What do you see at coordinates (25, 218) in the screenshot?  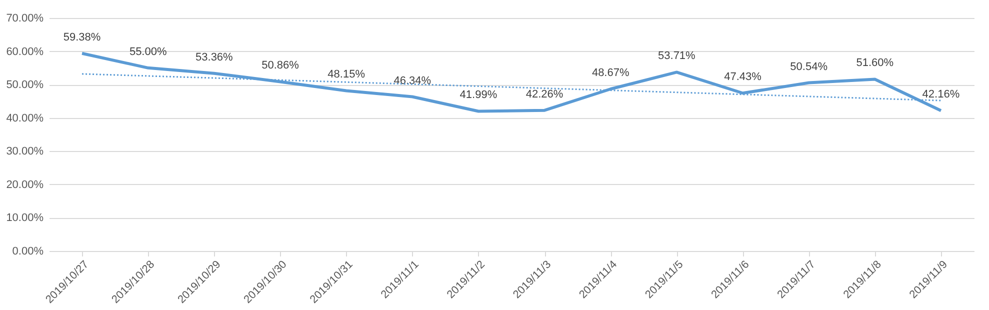 I see `y-tick-label: 10.00%` at bounding box center [25, 218].